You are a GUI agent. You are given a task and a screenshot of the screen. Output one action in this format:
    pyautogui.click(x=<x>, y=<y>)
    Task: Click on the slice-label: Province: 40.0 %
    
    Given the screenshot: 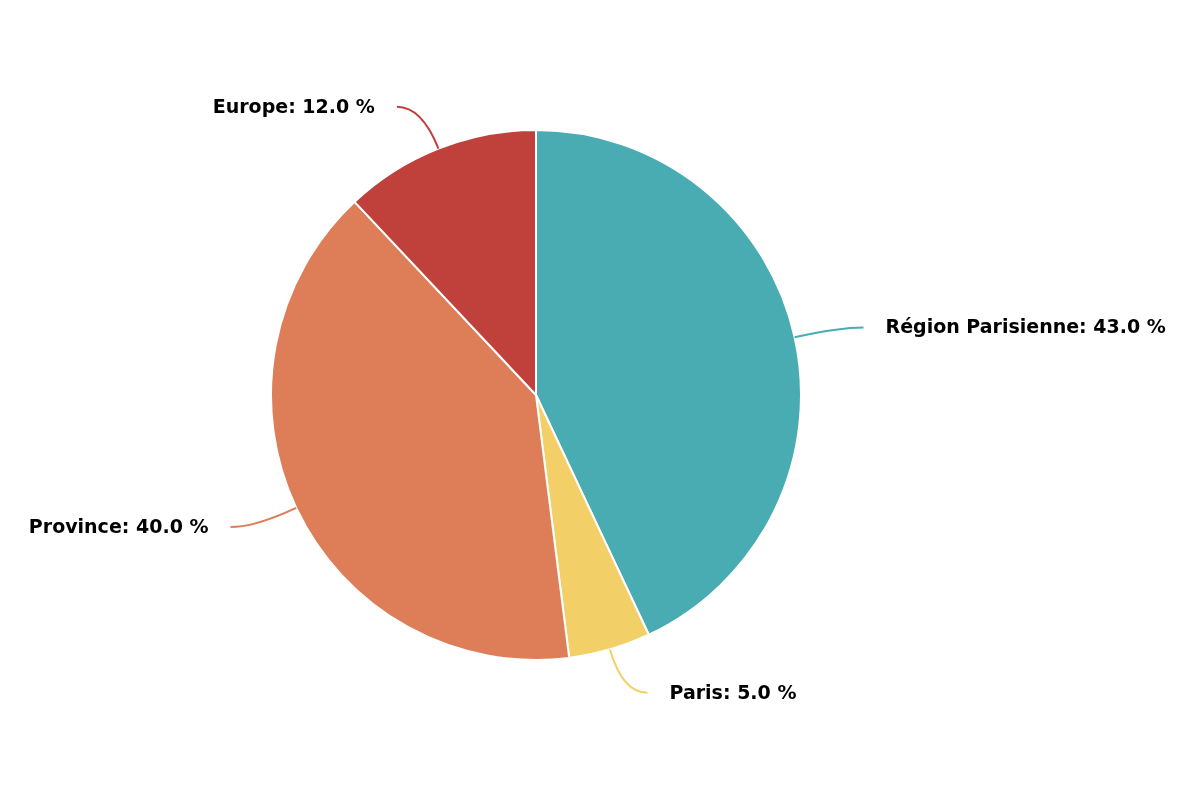 What is the action you would take?
    pyautogui.click(x=118, y=525)
    